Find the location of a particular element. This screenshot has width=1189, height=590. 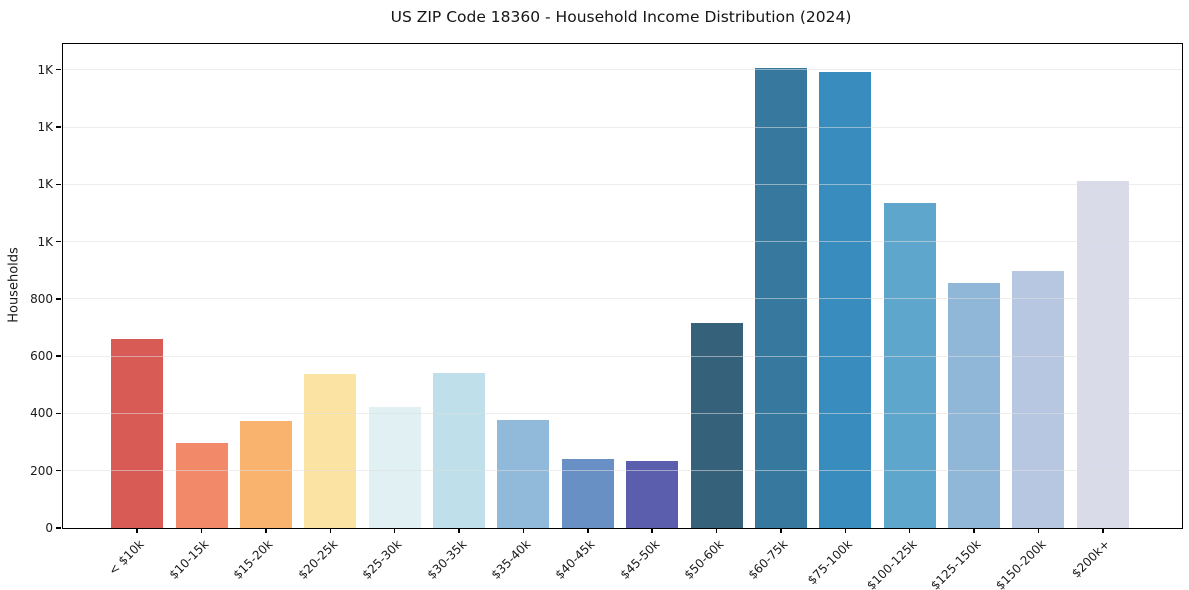

bar-$100-125k is located at coordinates (909, 365).